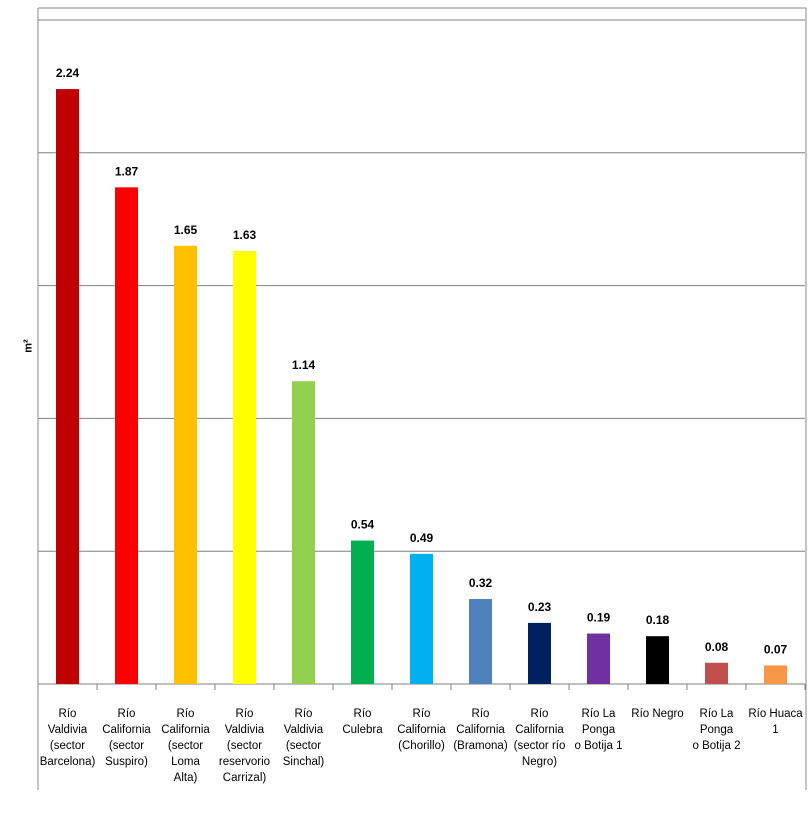 This screenshot has height=814, width=809. I want to click on data-label: 0.49, so click(422, 538).